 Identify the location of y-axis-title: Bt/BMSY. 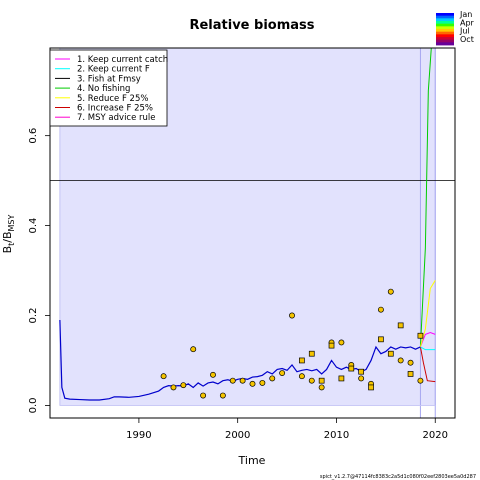
(8, 233).